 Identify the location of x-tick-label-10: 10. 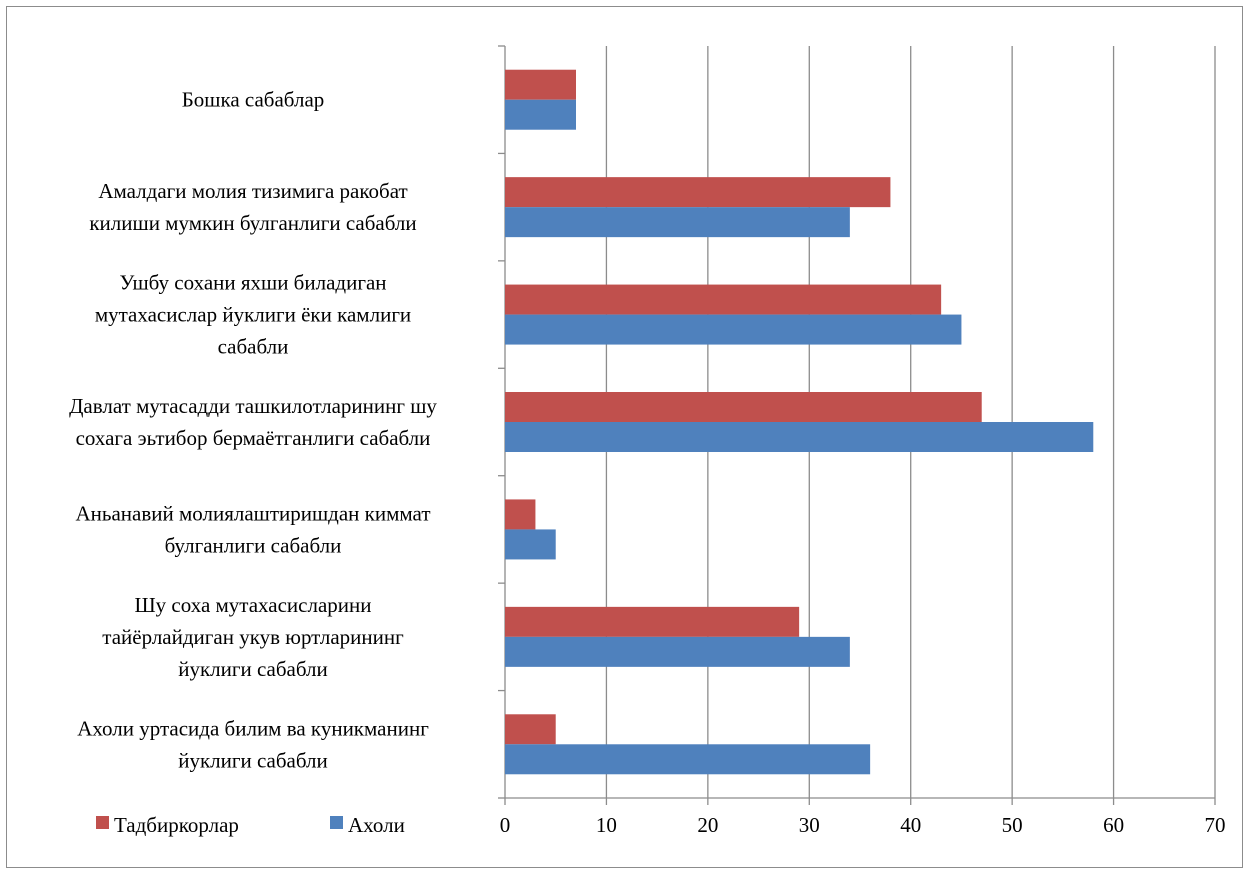
(606, 825).